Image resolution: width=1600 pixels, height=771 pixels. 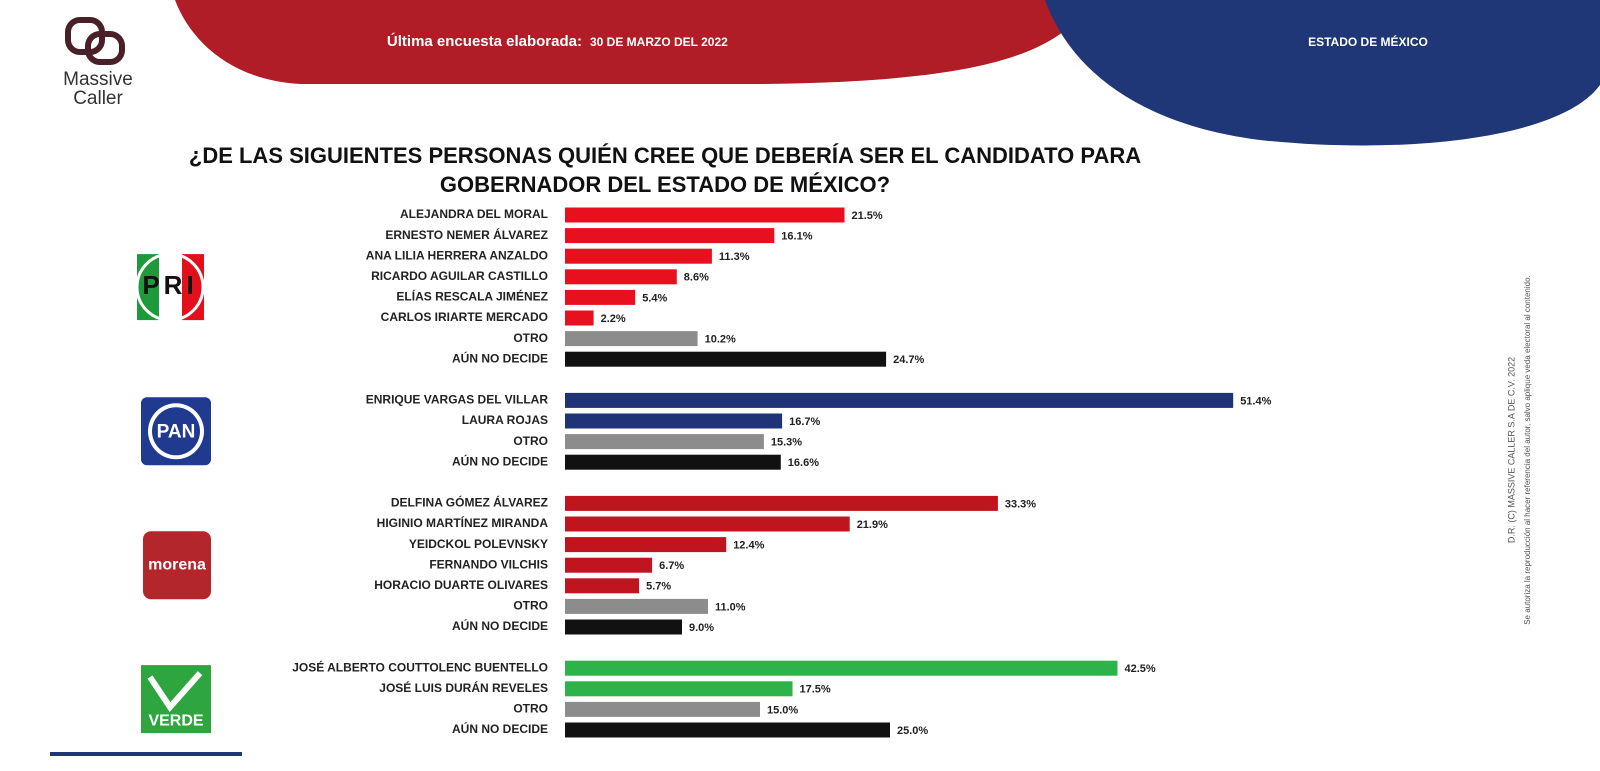 What do you see at coordinates (804, 422) in the screenshot?
I see `value-label: 16.7%` at bounding box center [804, 422].